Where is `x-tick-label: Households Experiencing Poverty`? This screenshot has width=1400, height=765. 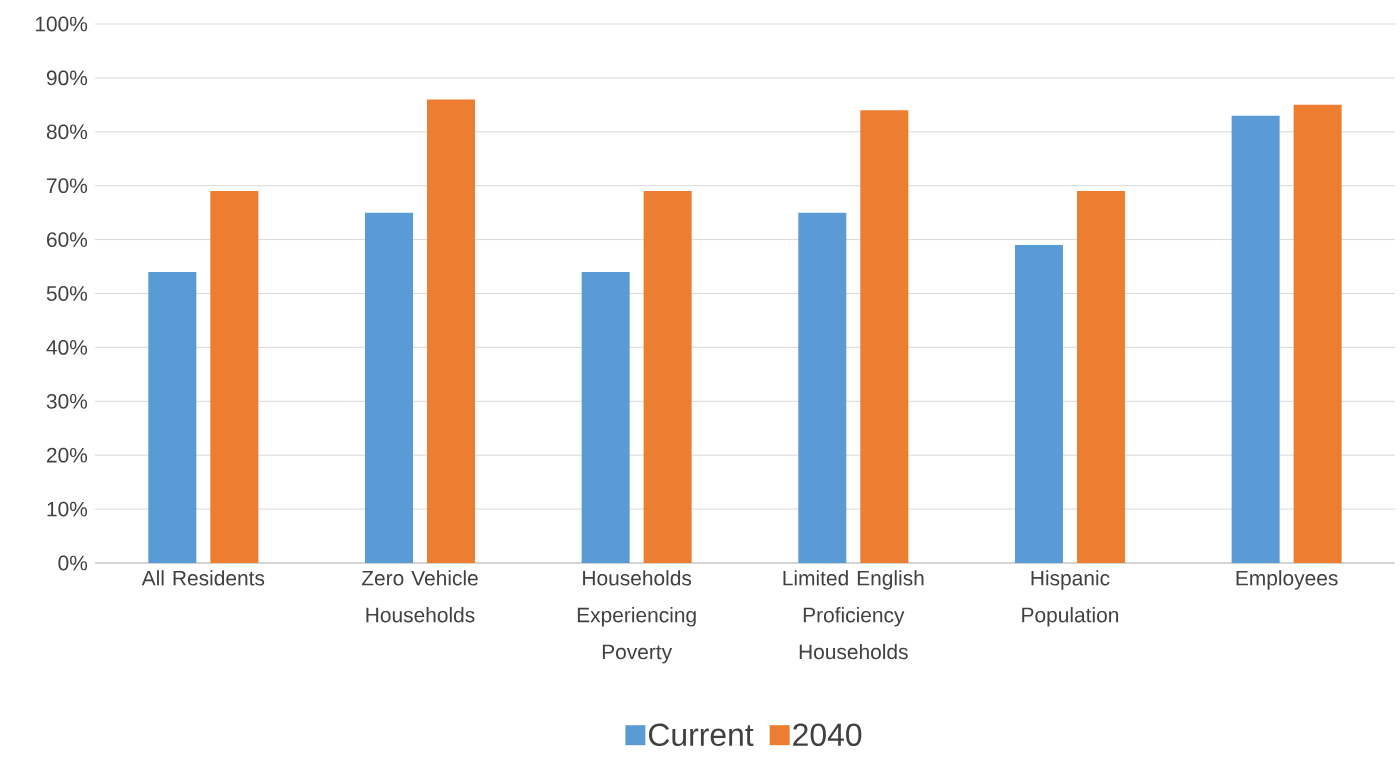
x-tick-label: Households Experiencing Poverty is located at coordinates (636, 617).